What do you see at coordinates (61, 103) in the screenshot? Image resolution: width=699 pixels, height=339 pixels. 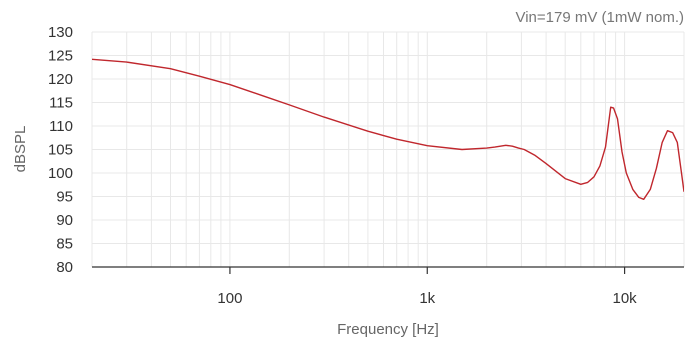 I see `y-tick-label: 115` at bounding box center [61, 103].